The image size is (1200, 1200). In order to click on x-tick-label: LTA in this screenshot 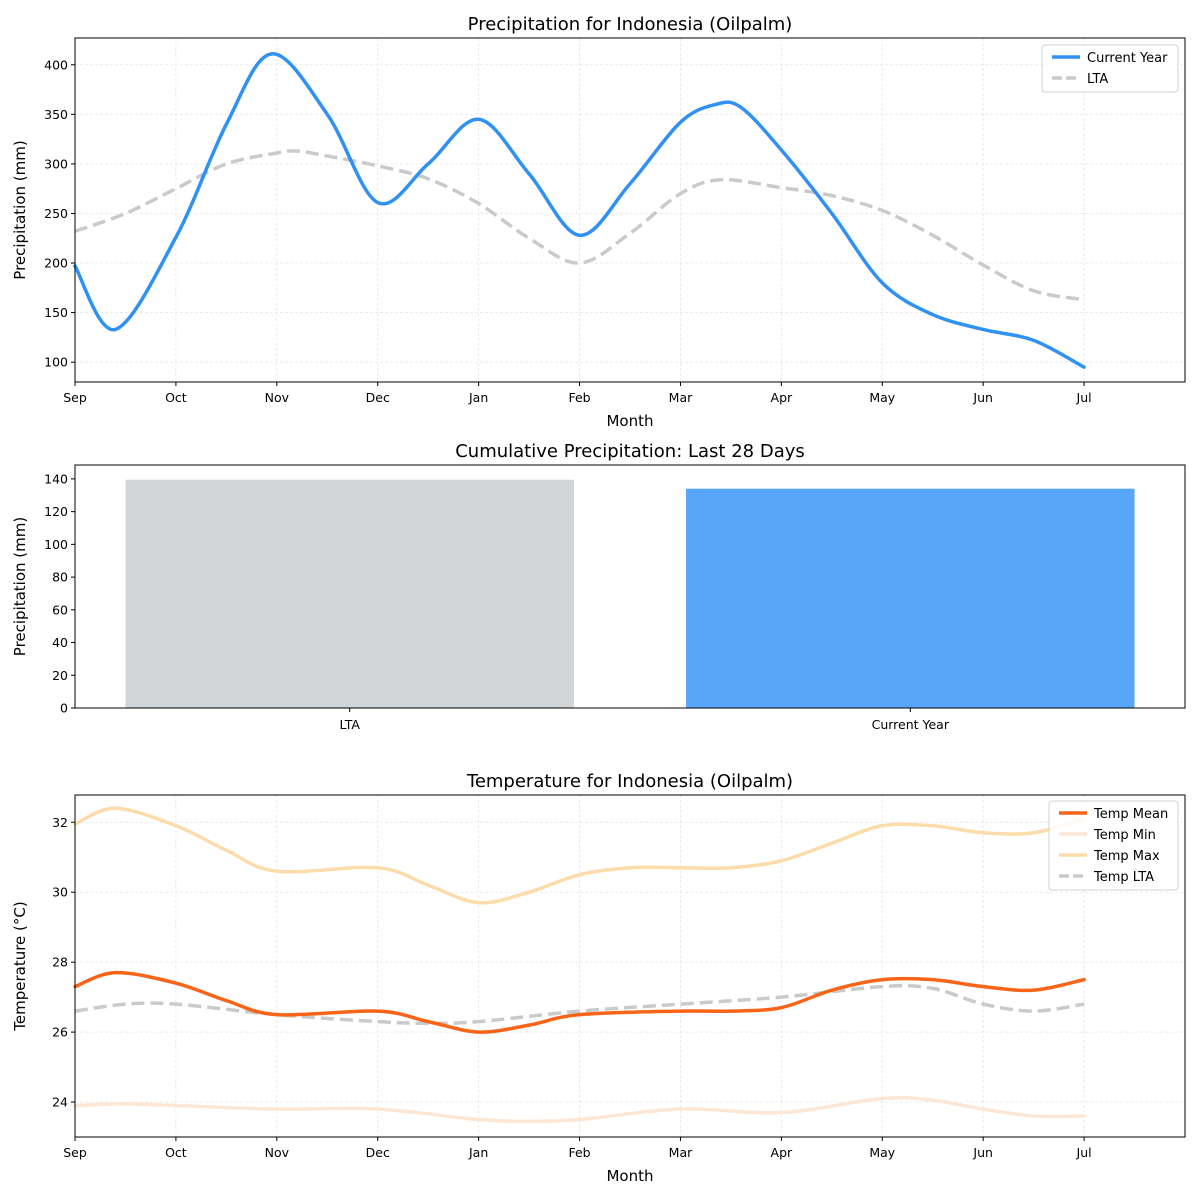, I will do `click(349, 724)`.